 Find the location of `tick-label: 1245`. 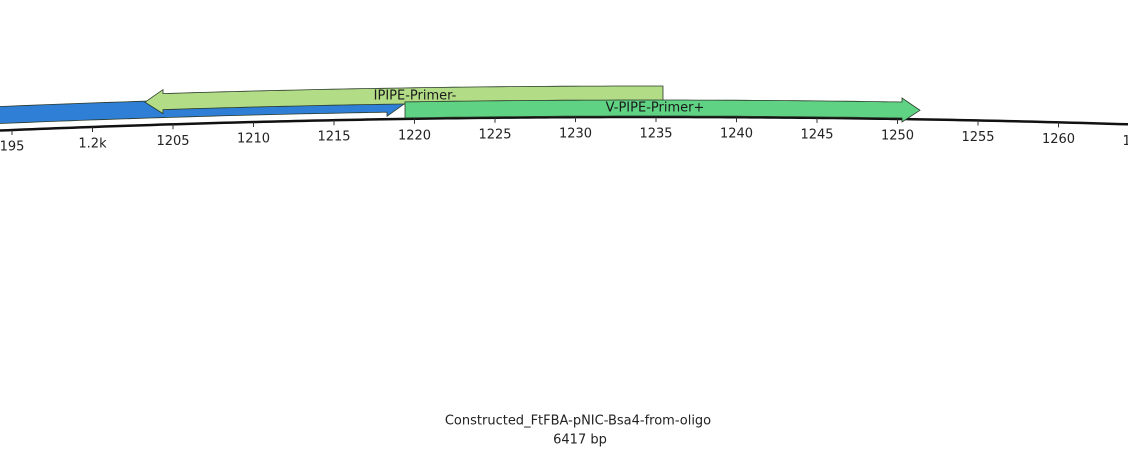

tick-label: 1245 is located at coordinates (816, 134).